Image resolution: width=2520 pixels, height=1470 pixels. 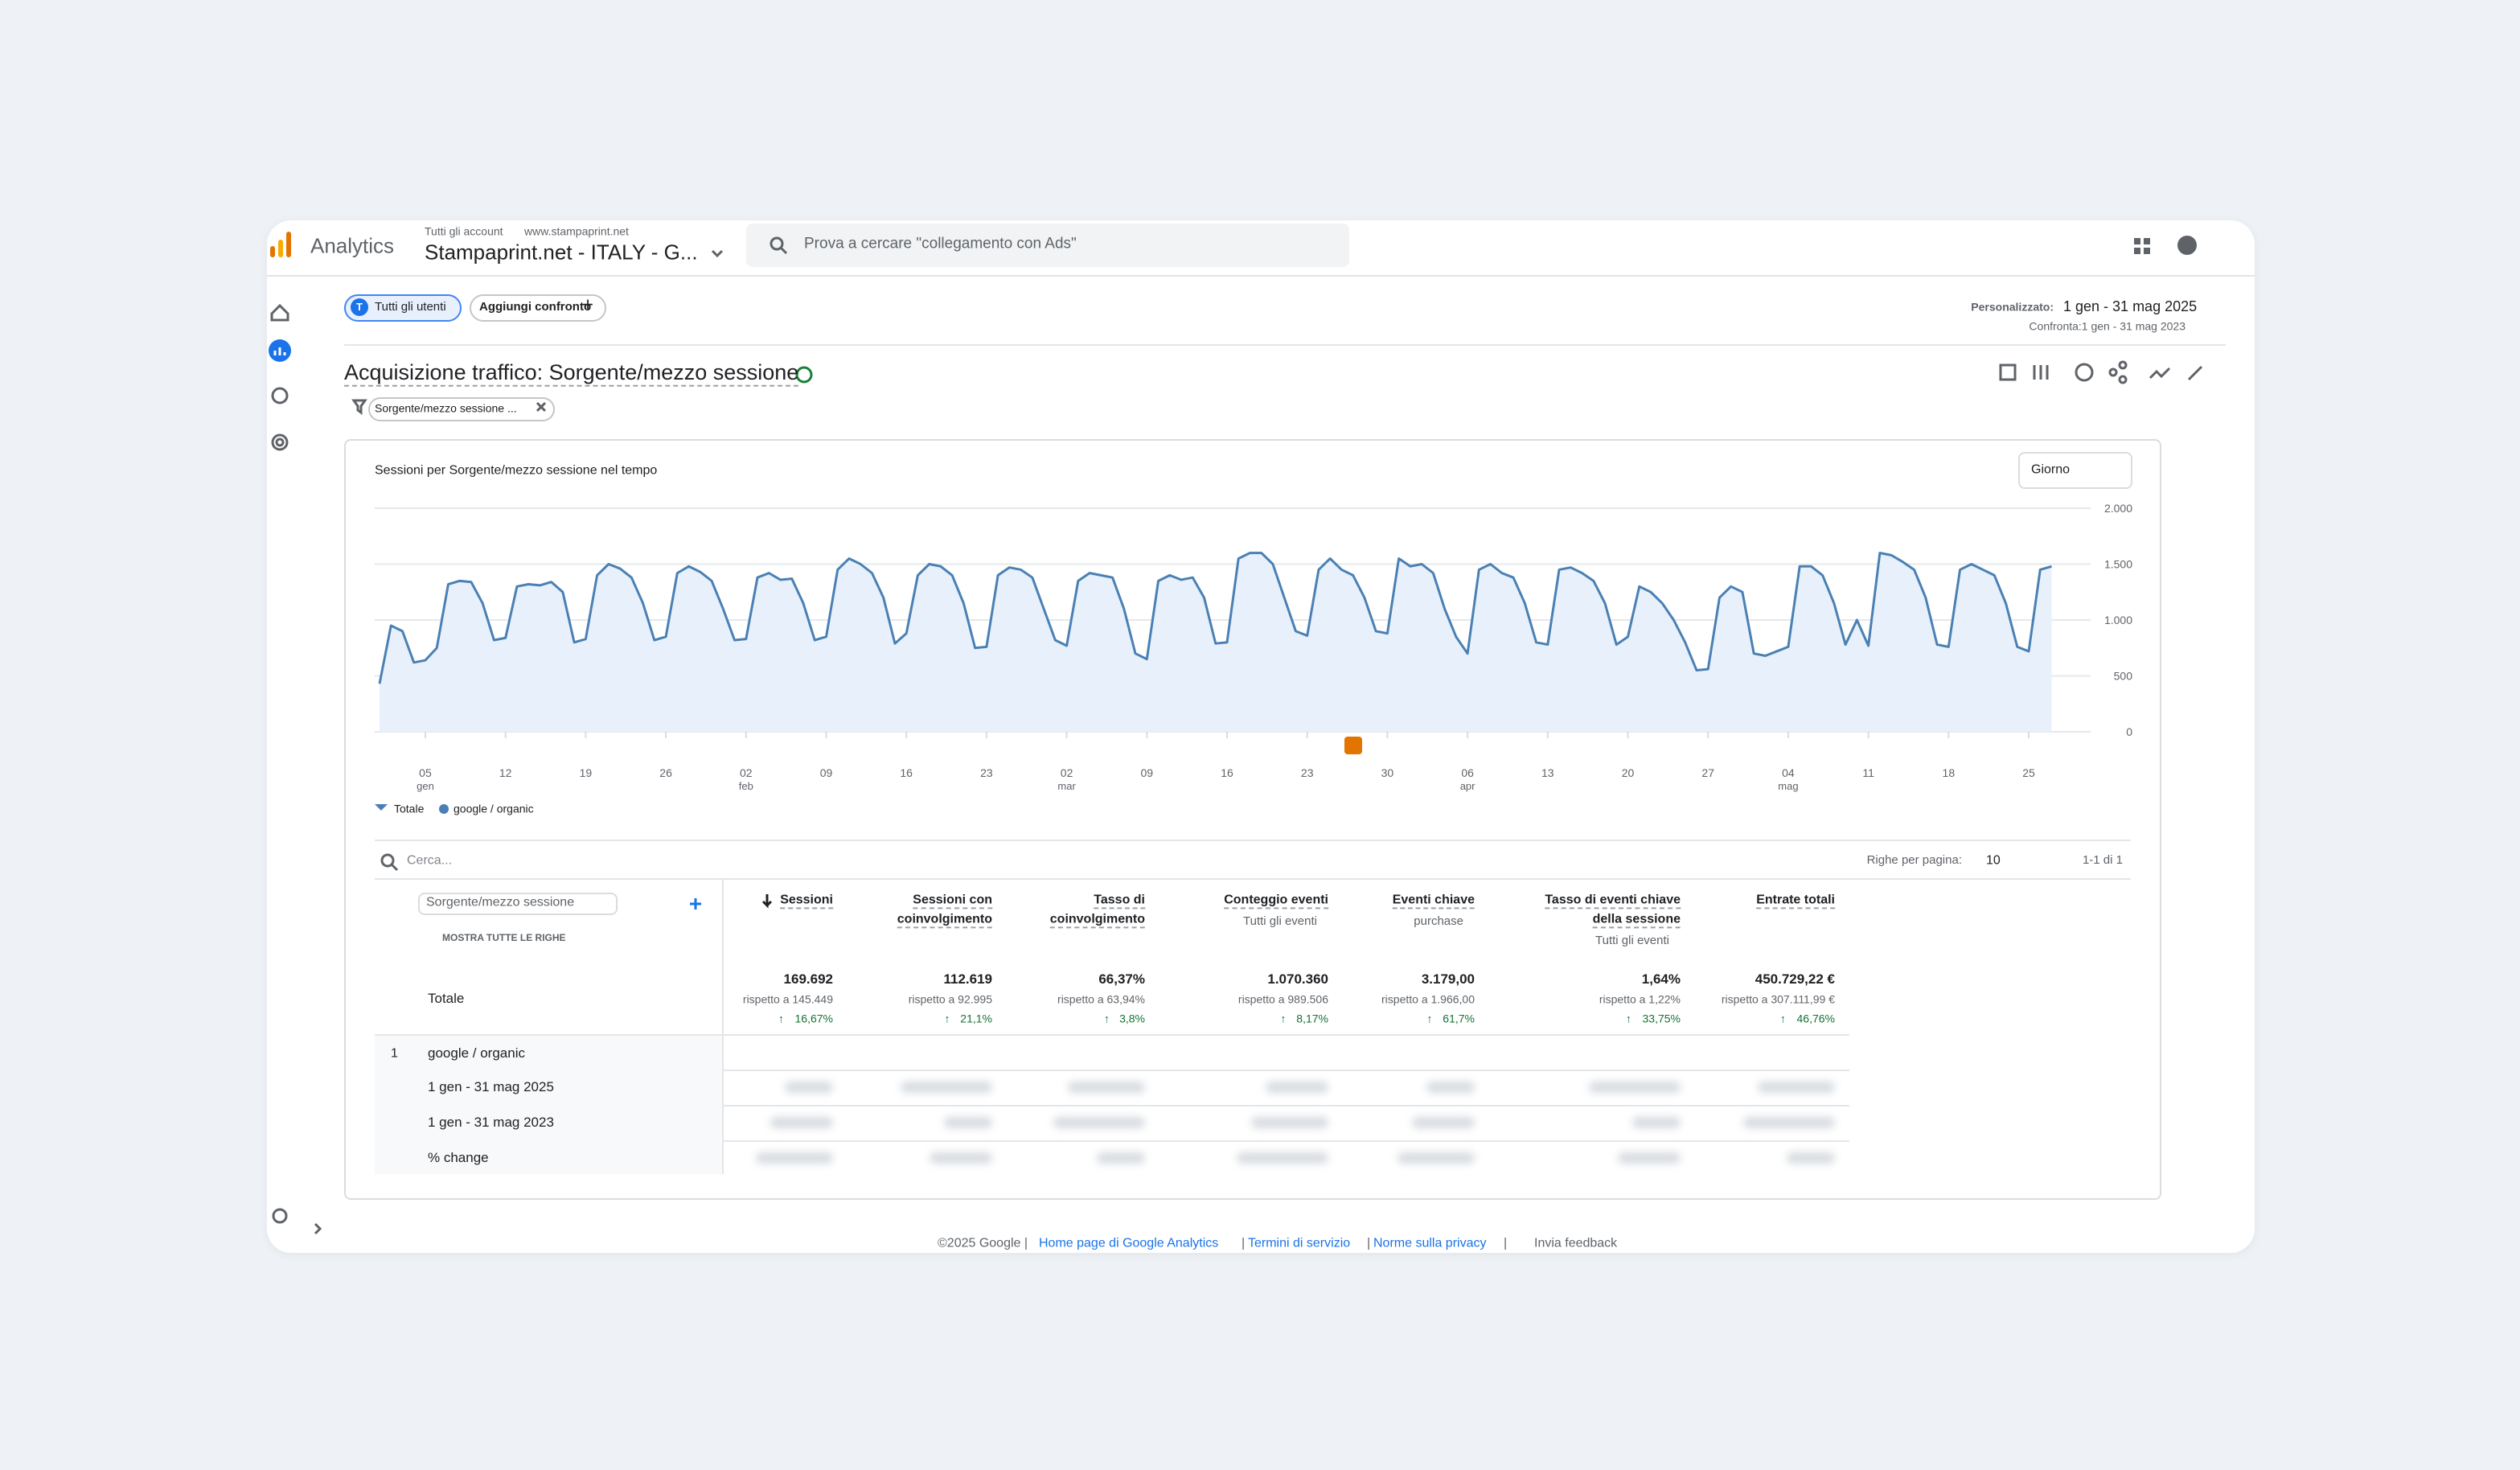 I want to click on column-header: Entrate totali, so click(x=1795, y=901).